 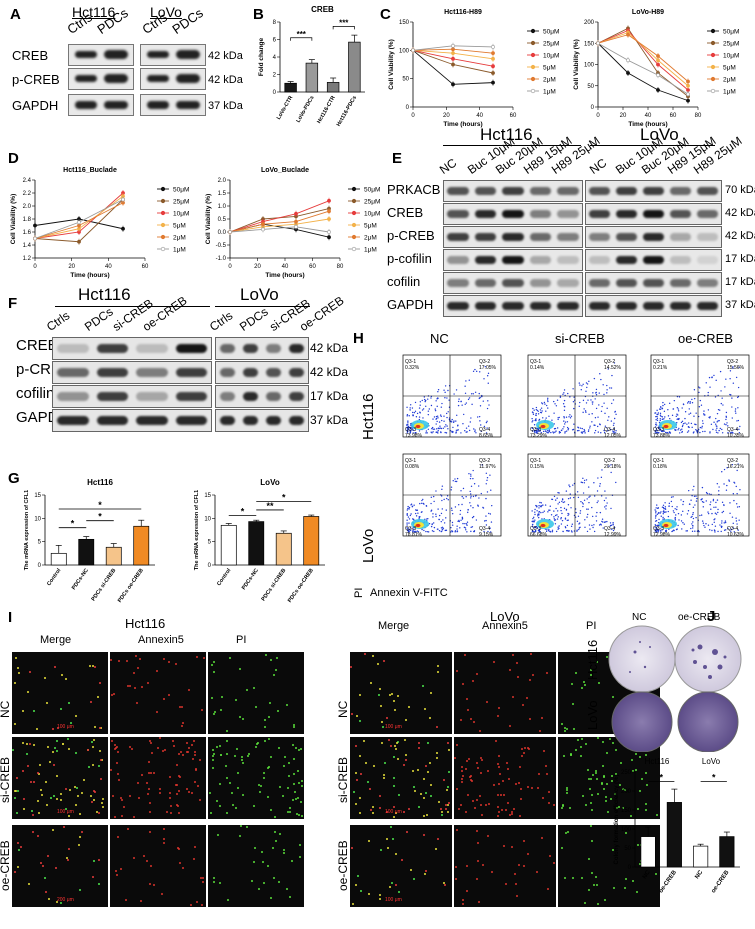 I want to click on x-axis-label: Annexin V-FITC, so click(x=409, y=593).